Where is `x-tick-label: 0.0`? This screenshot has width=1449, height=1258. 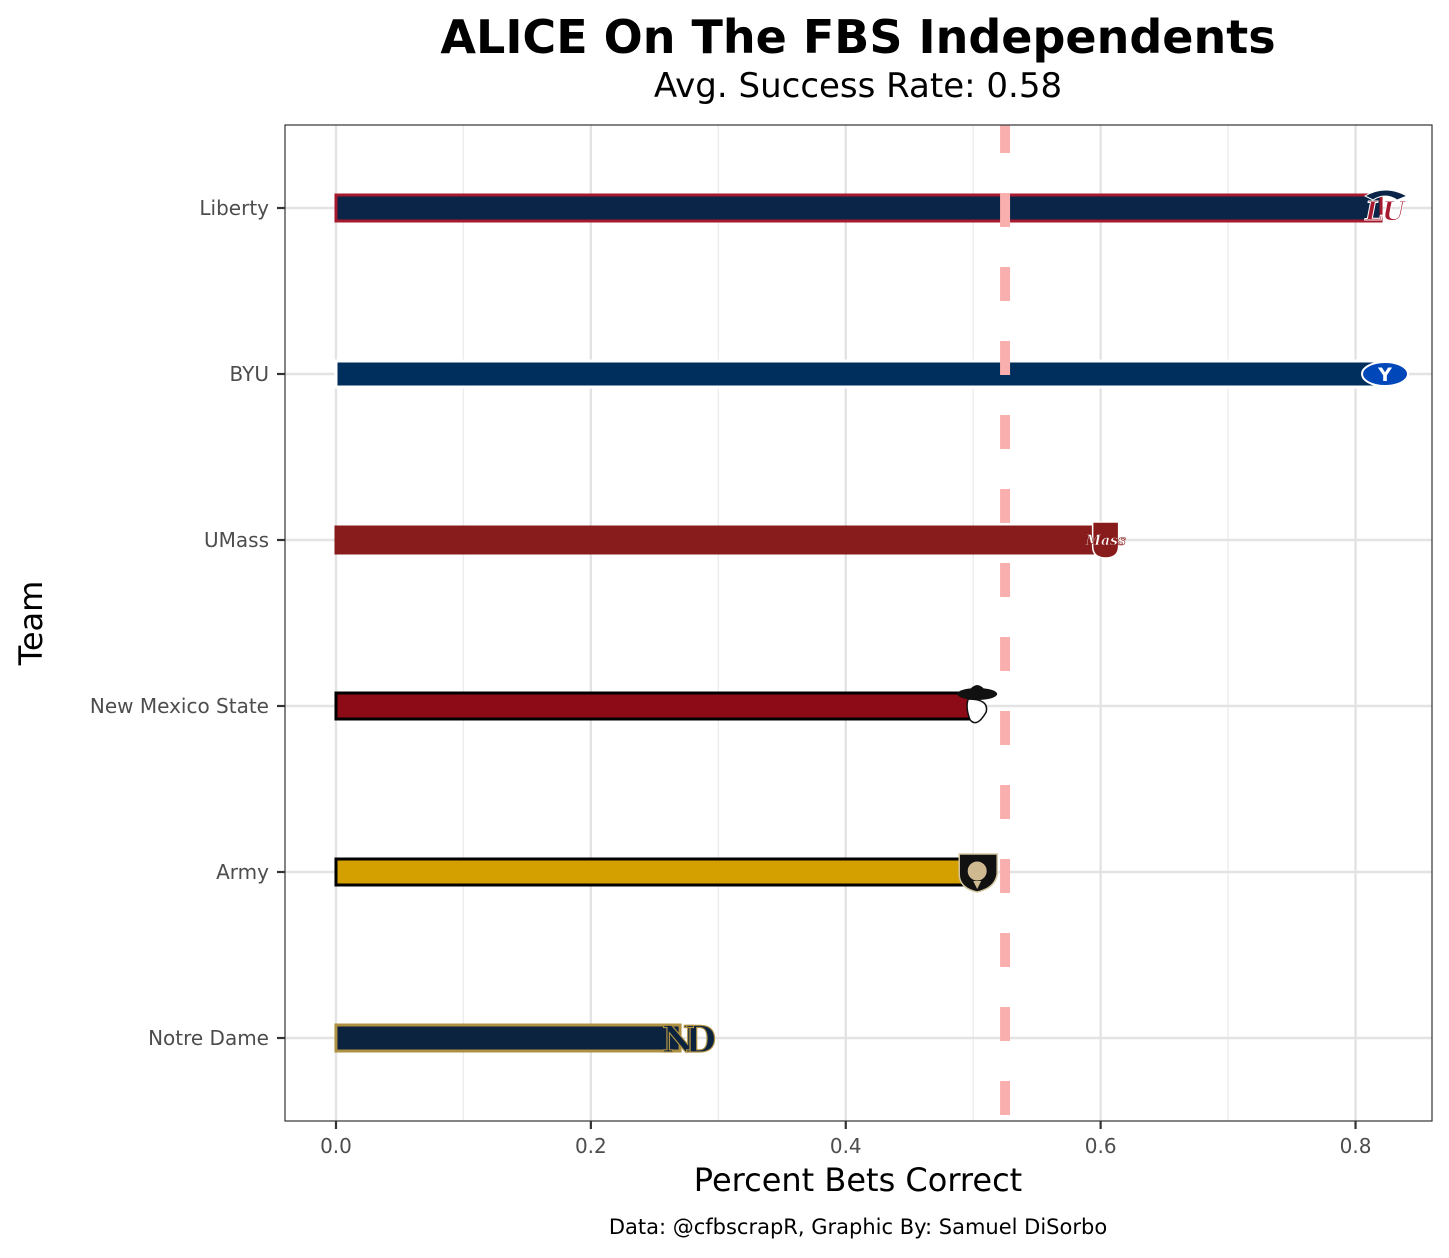
x-tick-label: 0.0 is located at coordinates (336, 1146).